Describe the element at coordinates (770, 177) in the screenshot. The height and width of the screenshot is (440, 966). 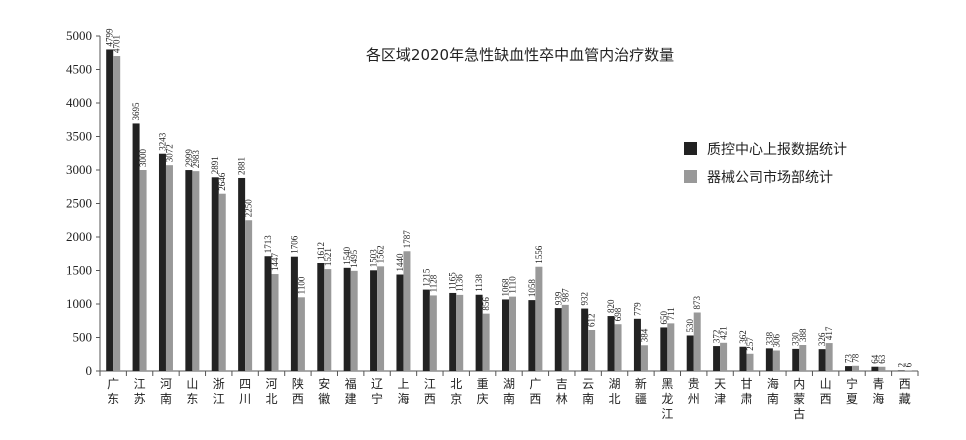
I see `legend-label: 器械公司市场部统计` at that location.